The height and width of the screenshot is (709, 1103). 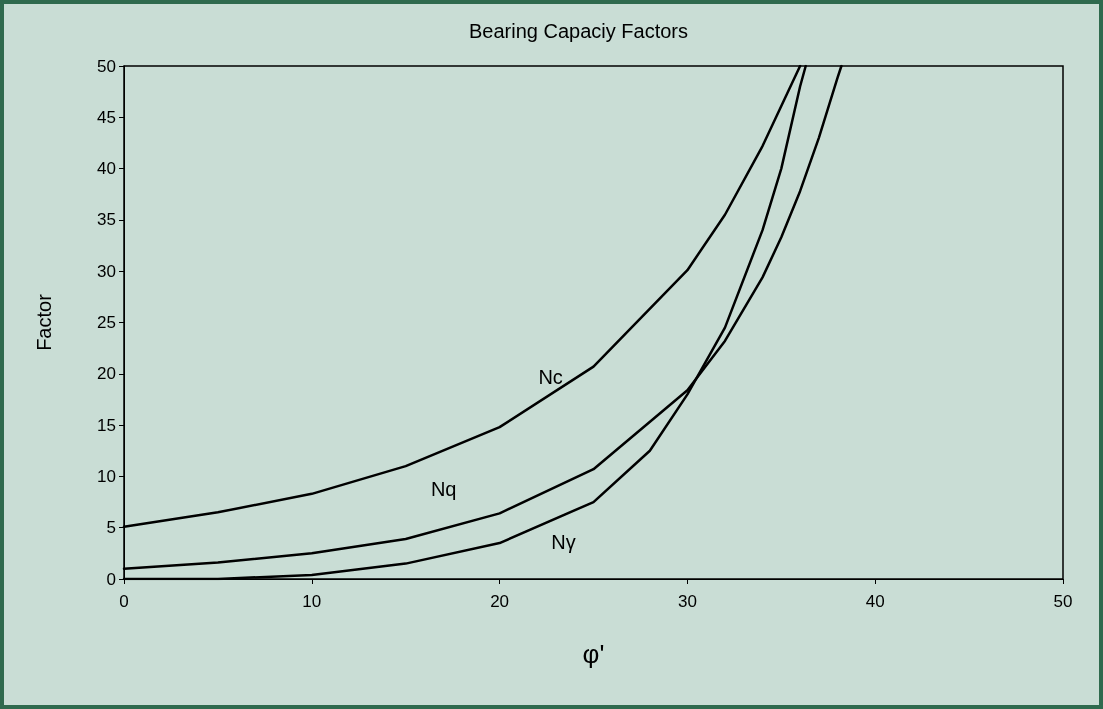 What do you see at coordinates (106, 425) in the screenshot?
I see `y-tick-label: 15` at bounding box center [106, 425].